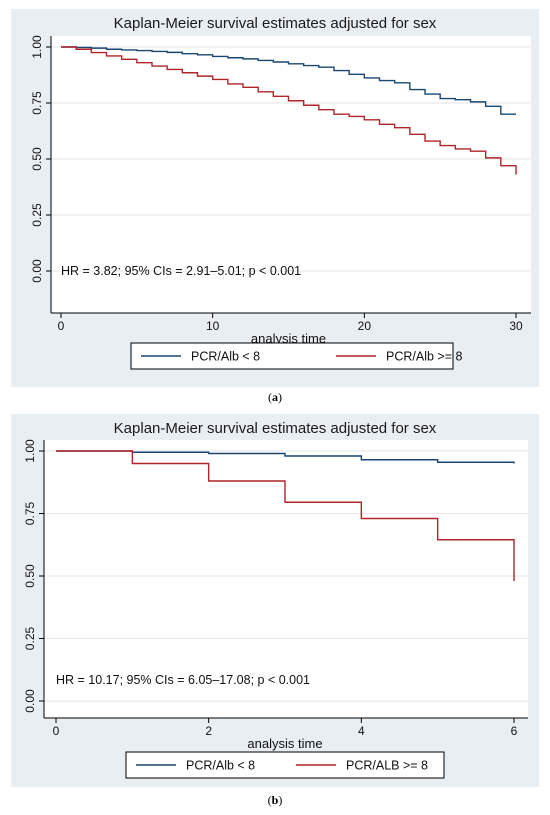 The image size is (550, 815). What do you see at coordinates (365, 326) in the screenshot?
I see `x-tick-label: 20` at bounding box center [365, 326].